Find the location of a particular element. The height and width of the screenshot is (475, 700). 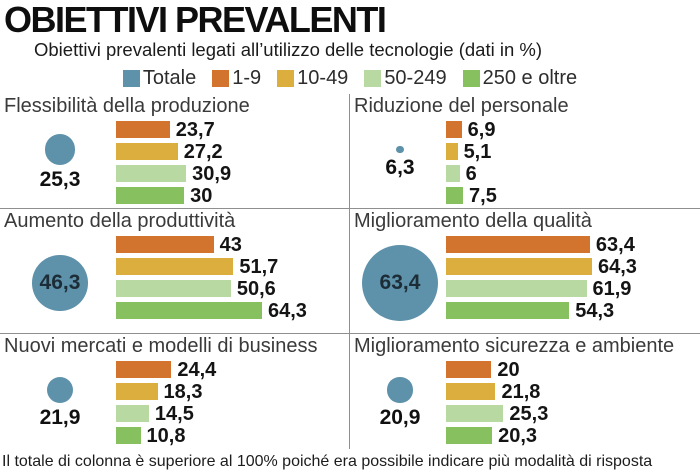

bar-value-label: 6 is located at coordinates (471, 173).